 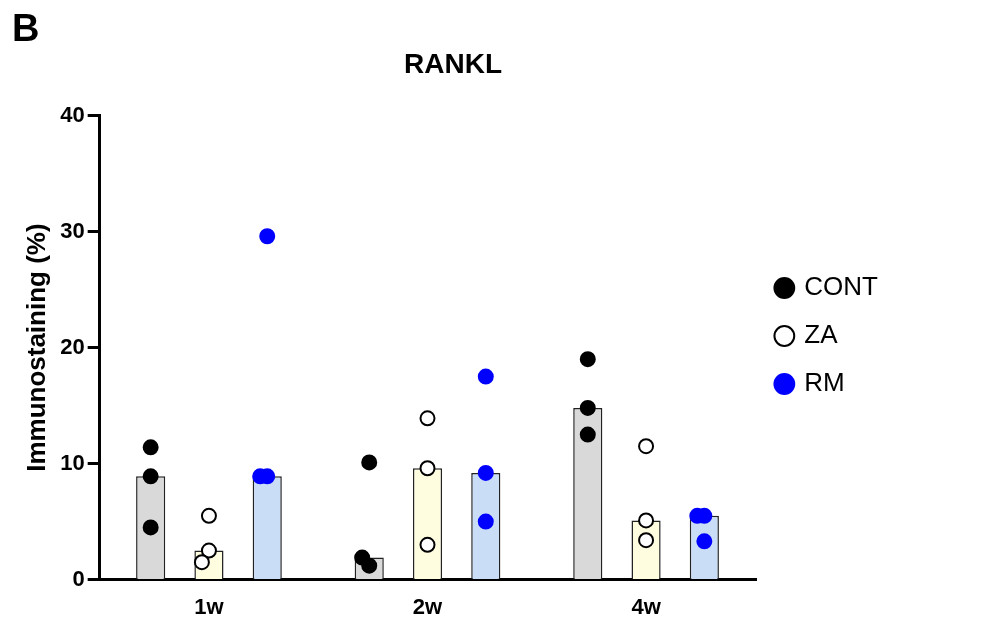 What do you see at coordinates (821, 334) in the screenshot?
I see `legend-label: ZA` at bounding box center [821, 334].